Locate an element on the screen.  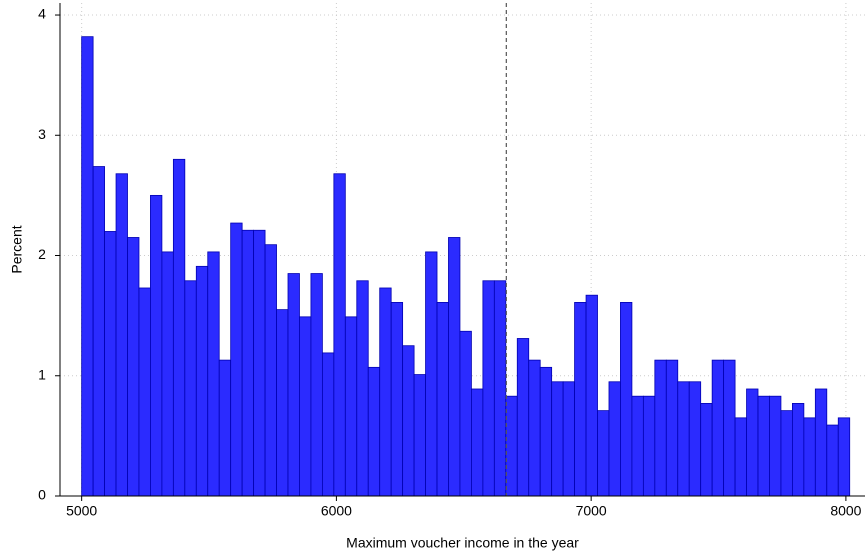
y-tick-label: 1 is located at coordinates (42, 374).